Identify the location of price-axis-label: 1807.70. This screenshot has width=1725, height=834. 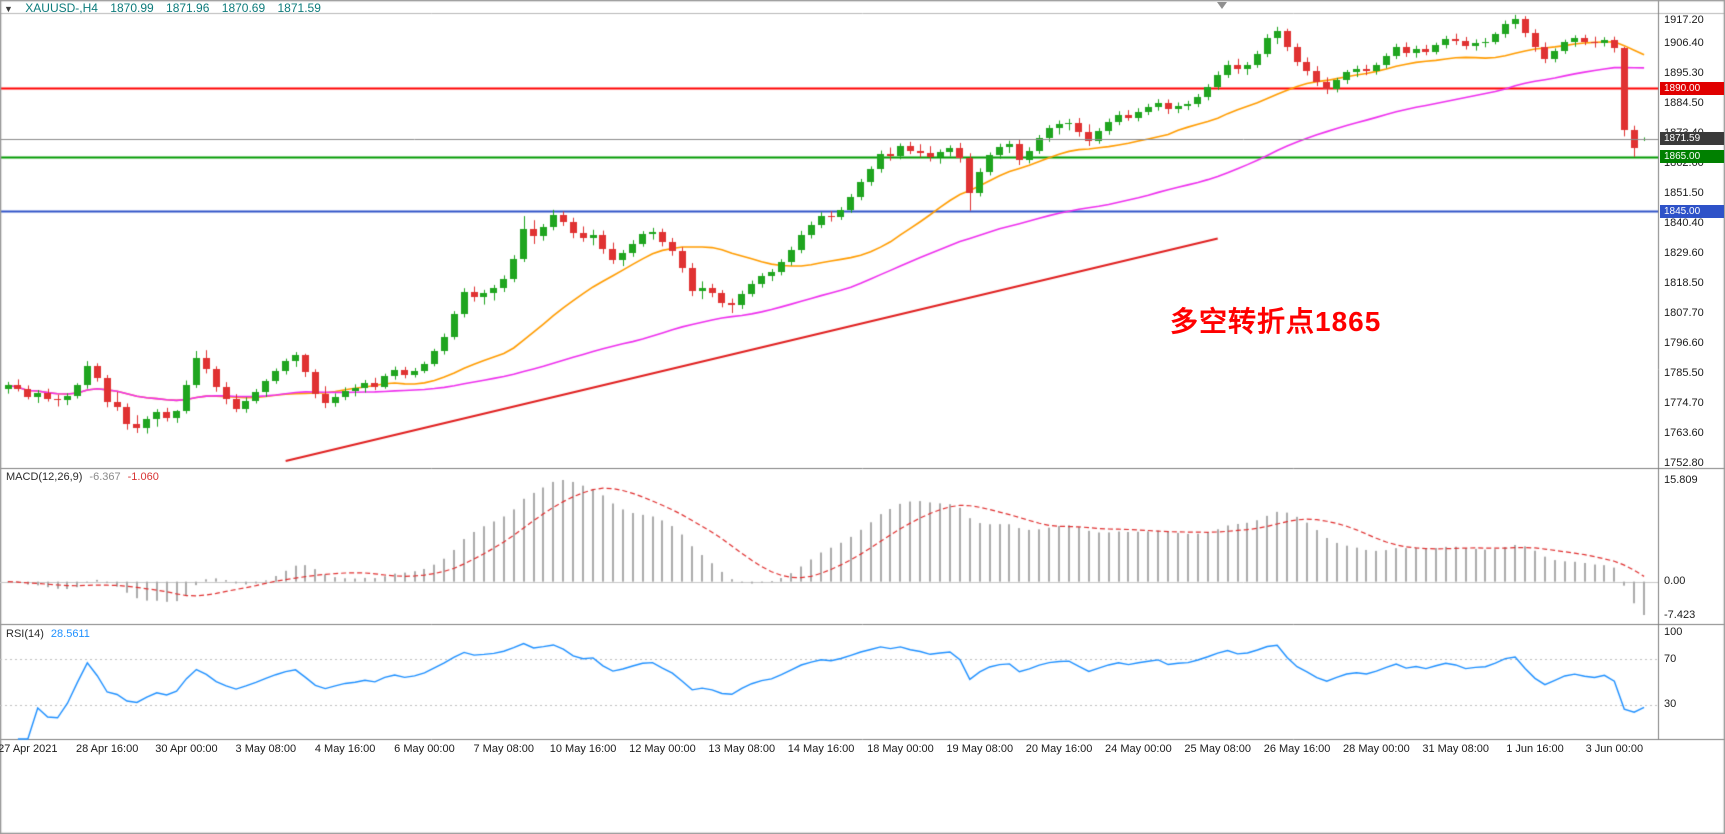
(1684, 312).